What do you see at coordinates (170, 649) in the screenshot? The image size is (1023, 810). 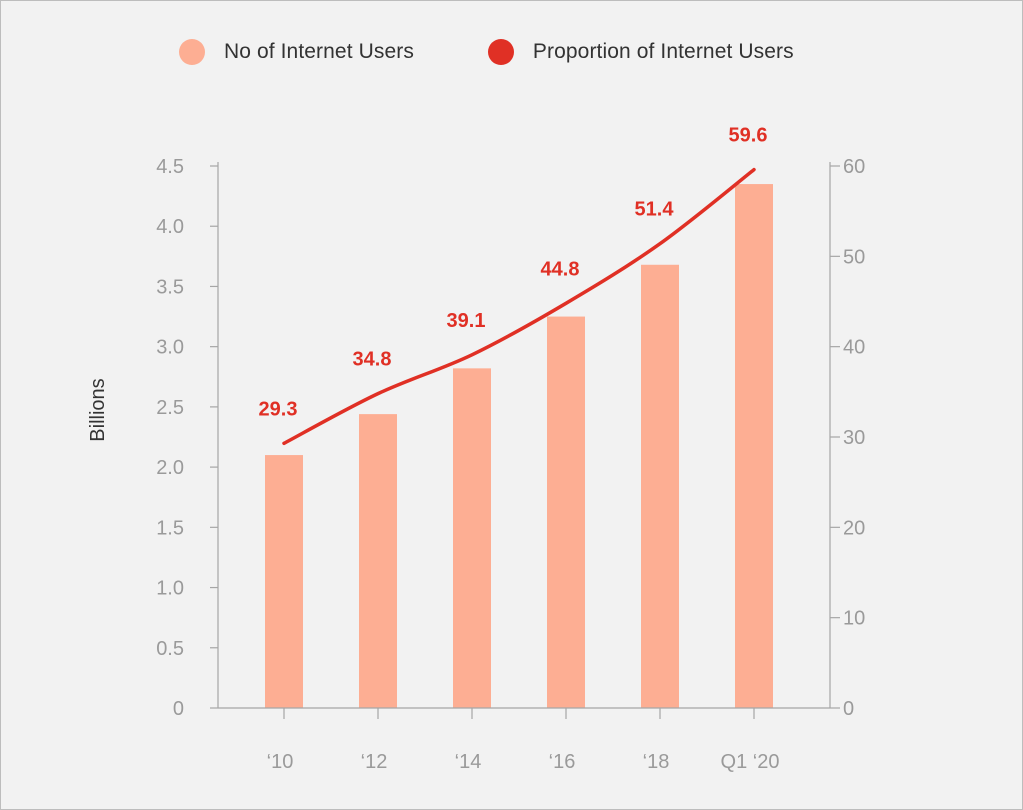 I see `left-tick-label-1: 0.5` at bounding box center [170, 649].